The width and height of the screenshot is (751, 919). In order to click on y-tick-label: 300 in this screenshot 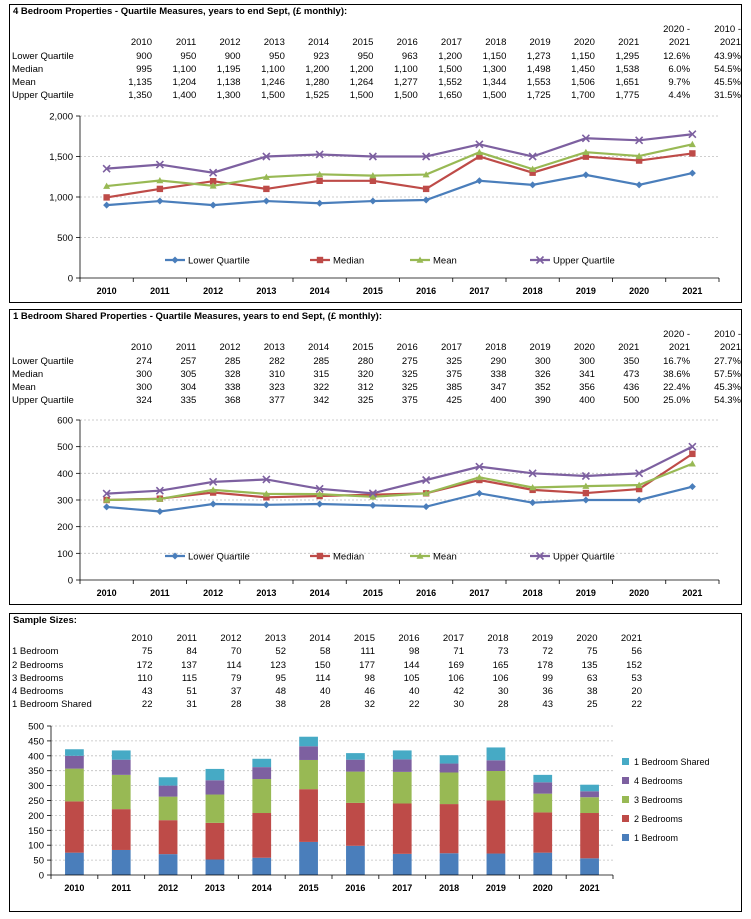, I will do `click(36, 786)`.